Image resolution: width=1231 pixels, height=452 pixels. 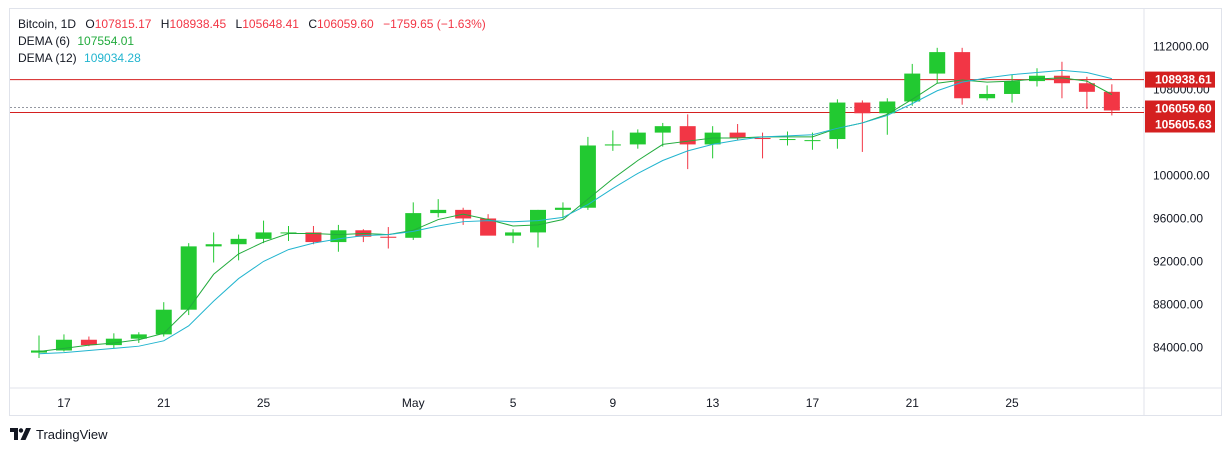 What do you see at coordinates (72, 434) in the screenshot?
I see `tradingview-brand: TradingView` at bounding box center [72, 434].